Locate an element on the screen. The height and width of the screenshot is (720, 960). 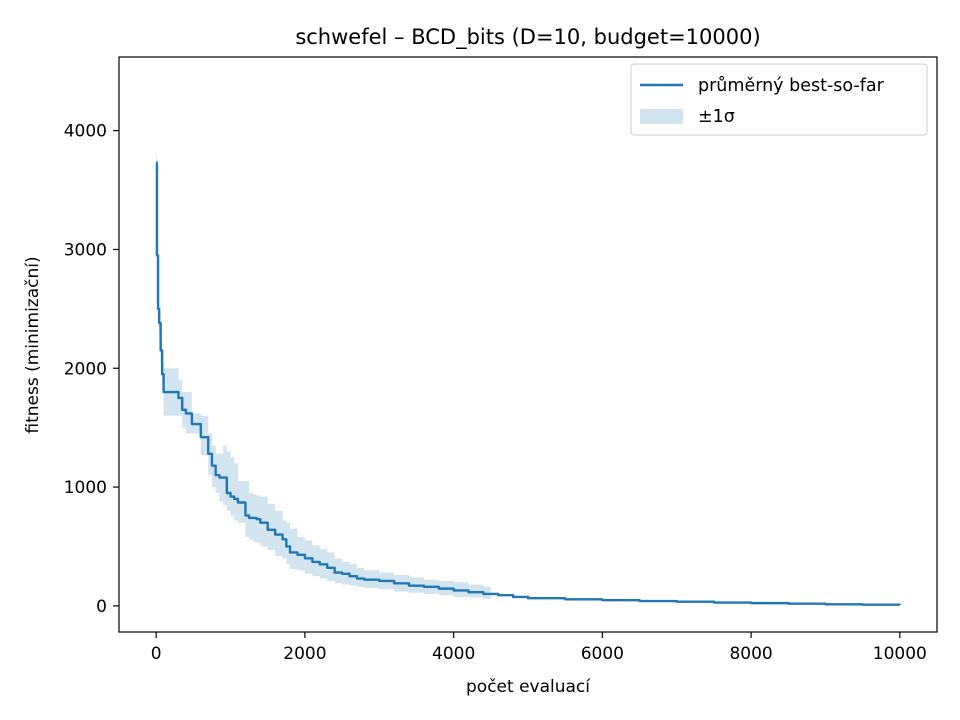
x-axis: 0 2000 4000 6000 8000 10000 is located at coordinates (539, 648).